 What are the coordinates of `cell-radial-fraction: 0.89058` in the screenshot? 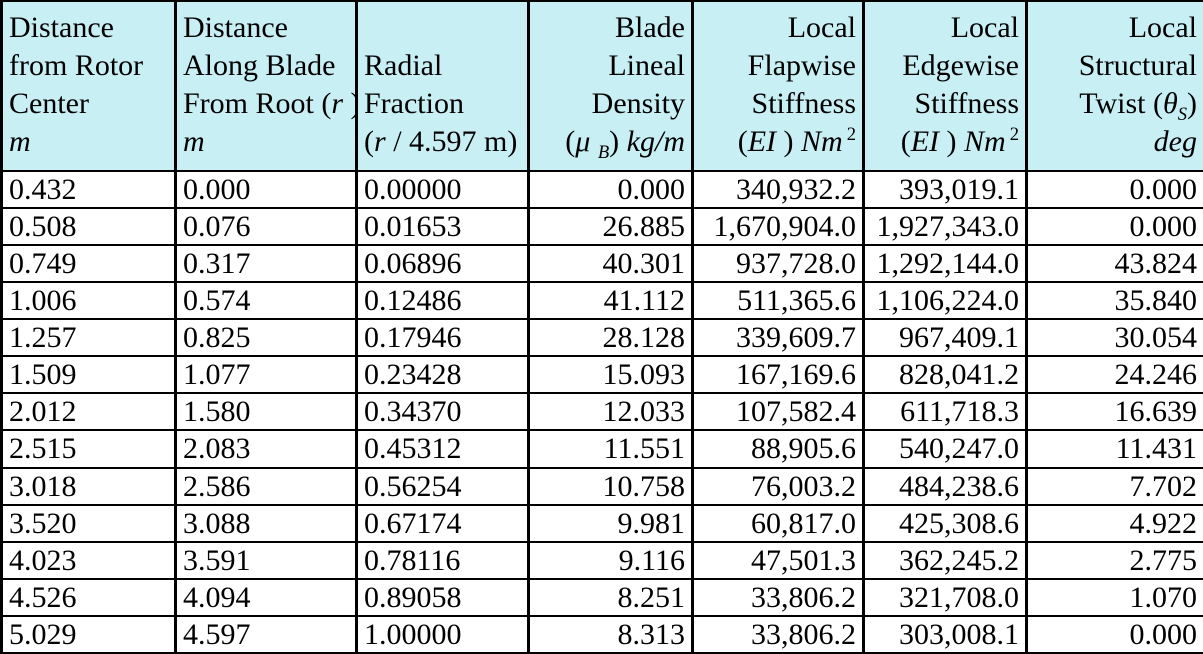 It's located at (442, 597).